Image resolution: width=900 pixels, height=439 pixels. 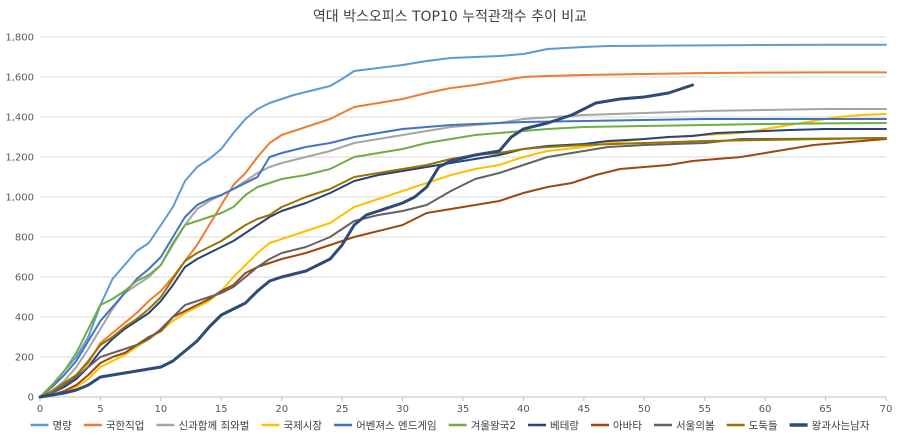 I want to click on legend-item: 어벤져스 엔드게임, so click(x=385, y=425).